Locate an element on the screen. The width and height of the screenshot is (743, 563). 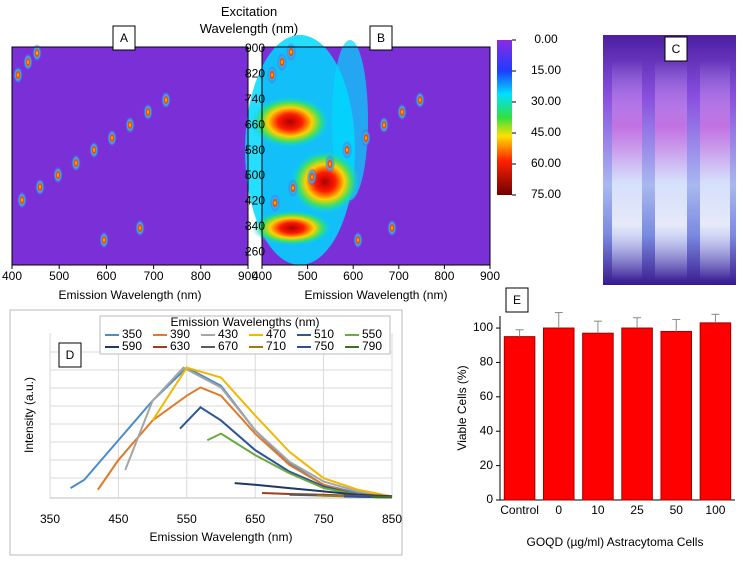
panel-label: E is located at coordinates (517, 300).